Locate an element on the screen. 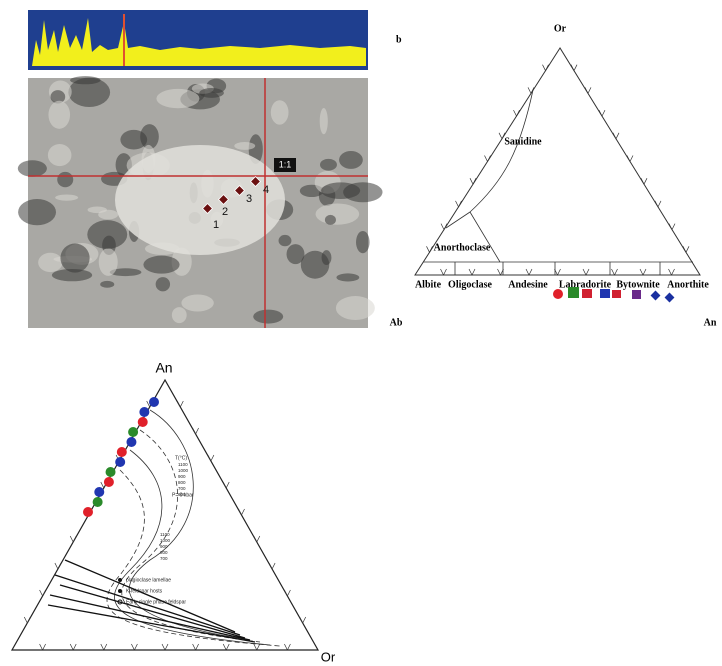  marker-box is located at coordinates (285, 165).